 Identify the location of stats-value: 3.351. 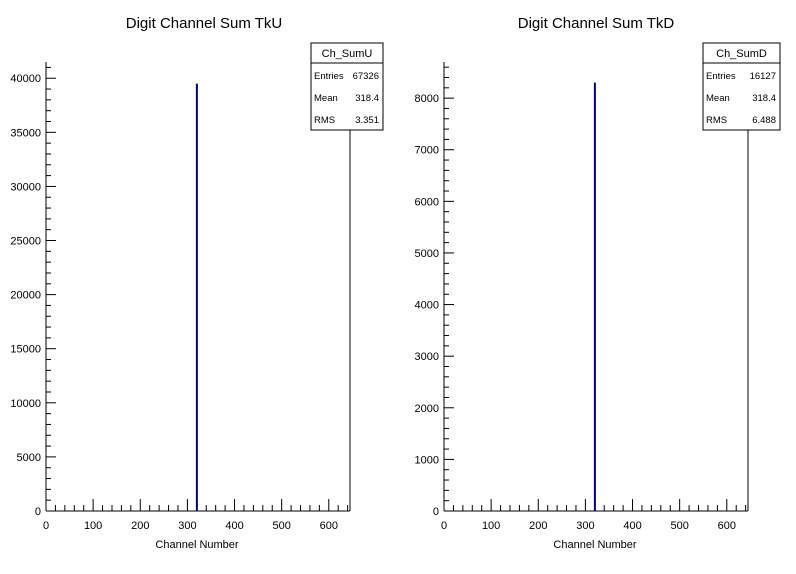
(367, 120).